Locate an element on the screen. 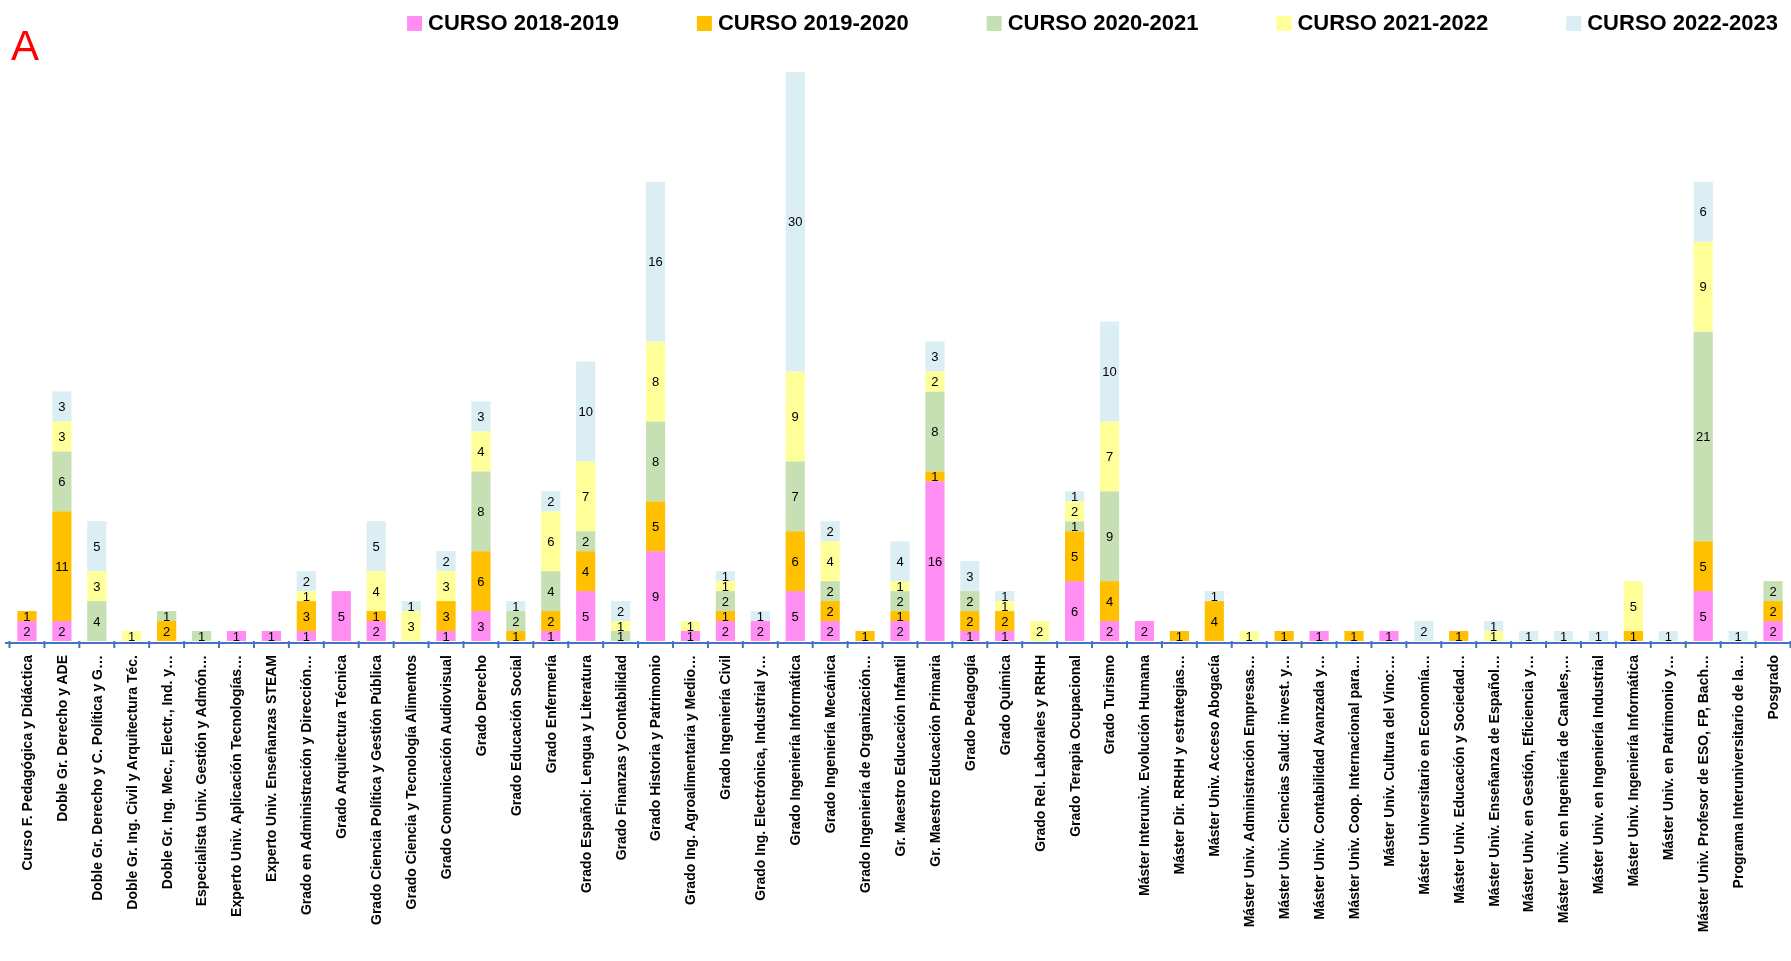 The height and width of the screenshot is (961, 1791). x-tick-label: Grado Pedagogía is located at coordinates (969, 712).